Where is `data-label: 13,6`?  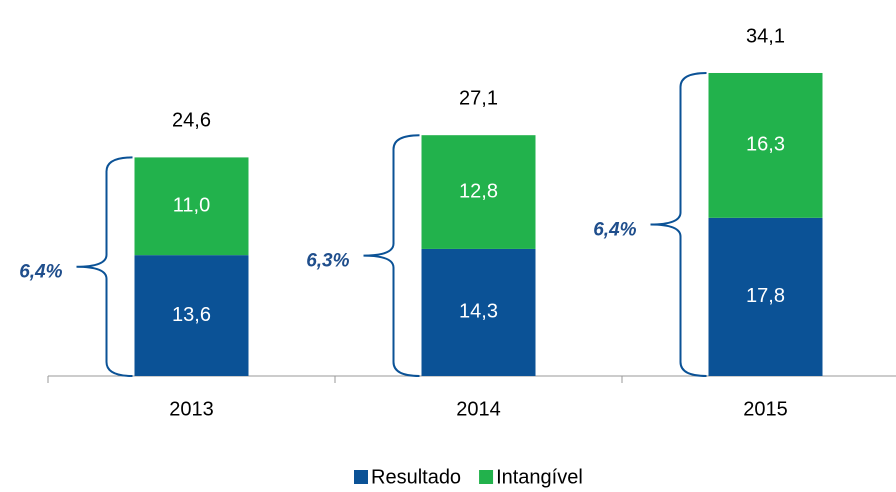 data-label: 13,6 is located at coordinates (191, 315).